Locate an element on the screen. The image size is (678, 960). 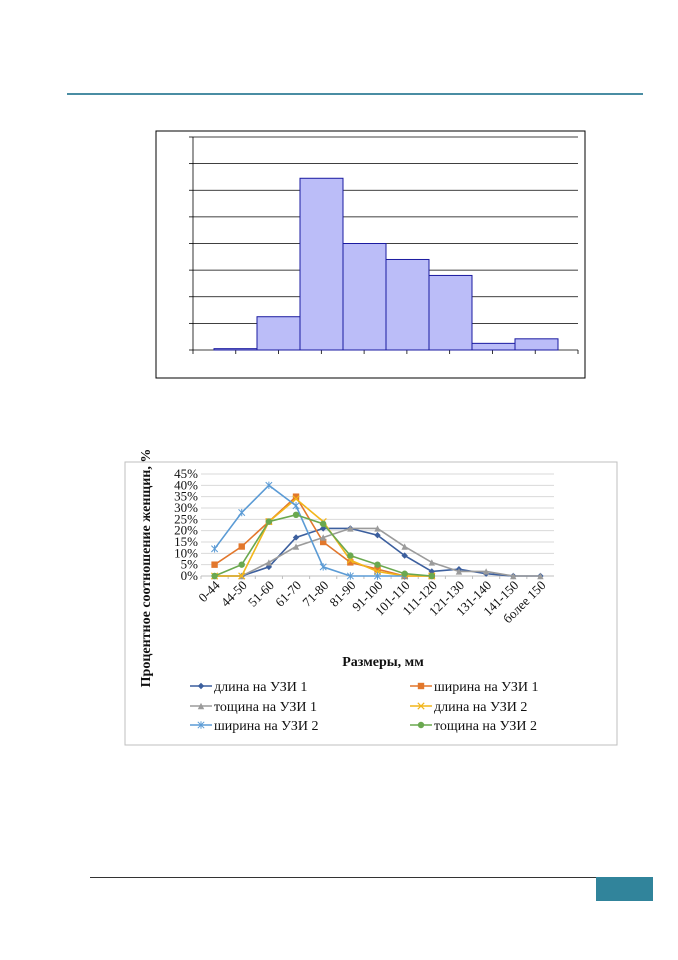
header-rule is located at coordinates (355, 94).